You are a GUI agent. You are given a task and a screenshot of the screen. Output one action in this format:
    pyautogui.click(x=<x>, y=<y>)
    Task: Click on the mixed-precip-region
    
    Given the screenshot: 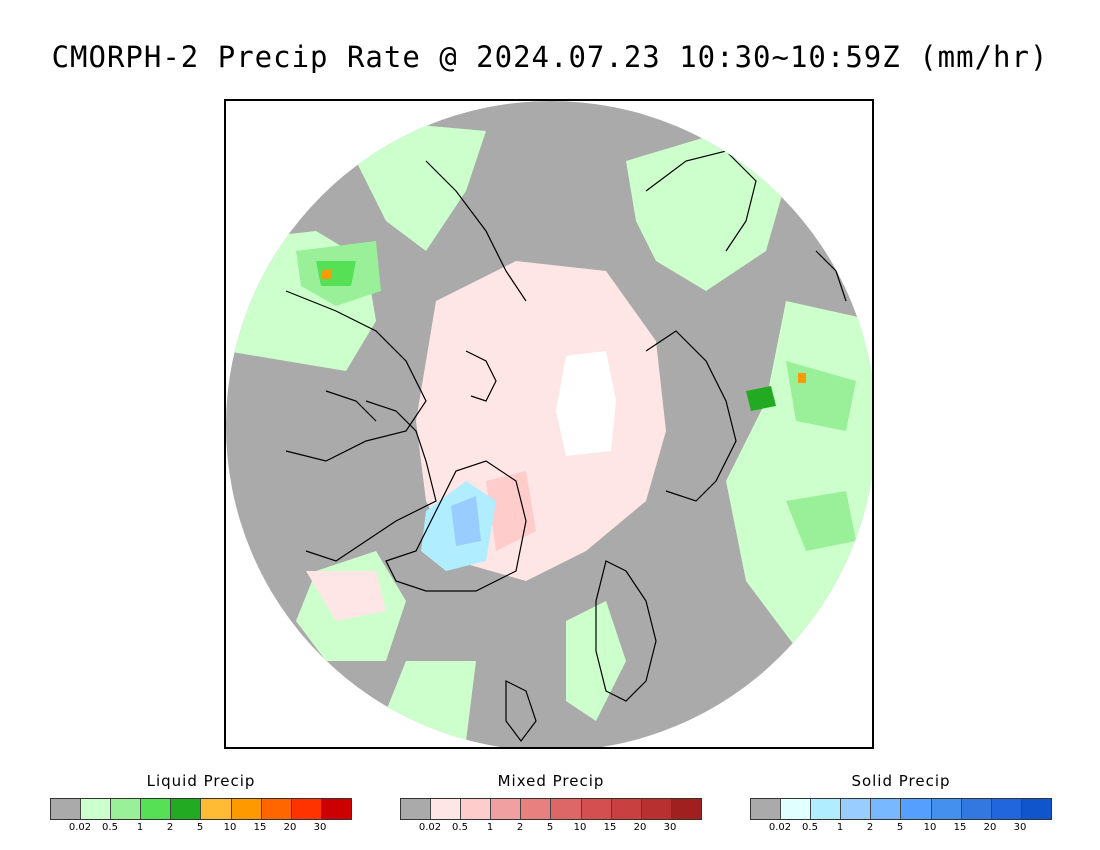 What is the action you would take?
    pyautogui.click(x=346, y=596)
    